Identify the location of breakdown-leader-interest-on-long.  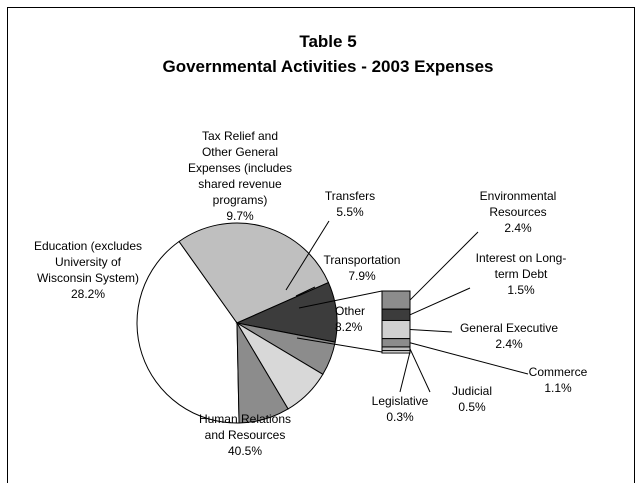
(440, 301).